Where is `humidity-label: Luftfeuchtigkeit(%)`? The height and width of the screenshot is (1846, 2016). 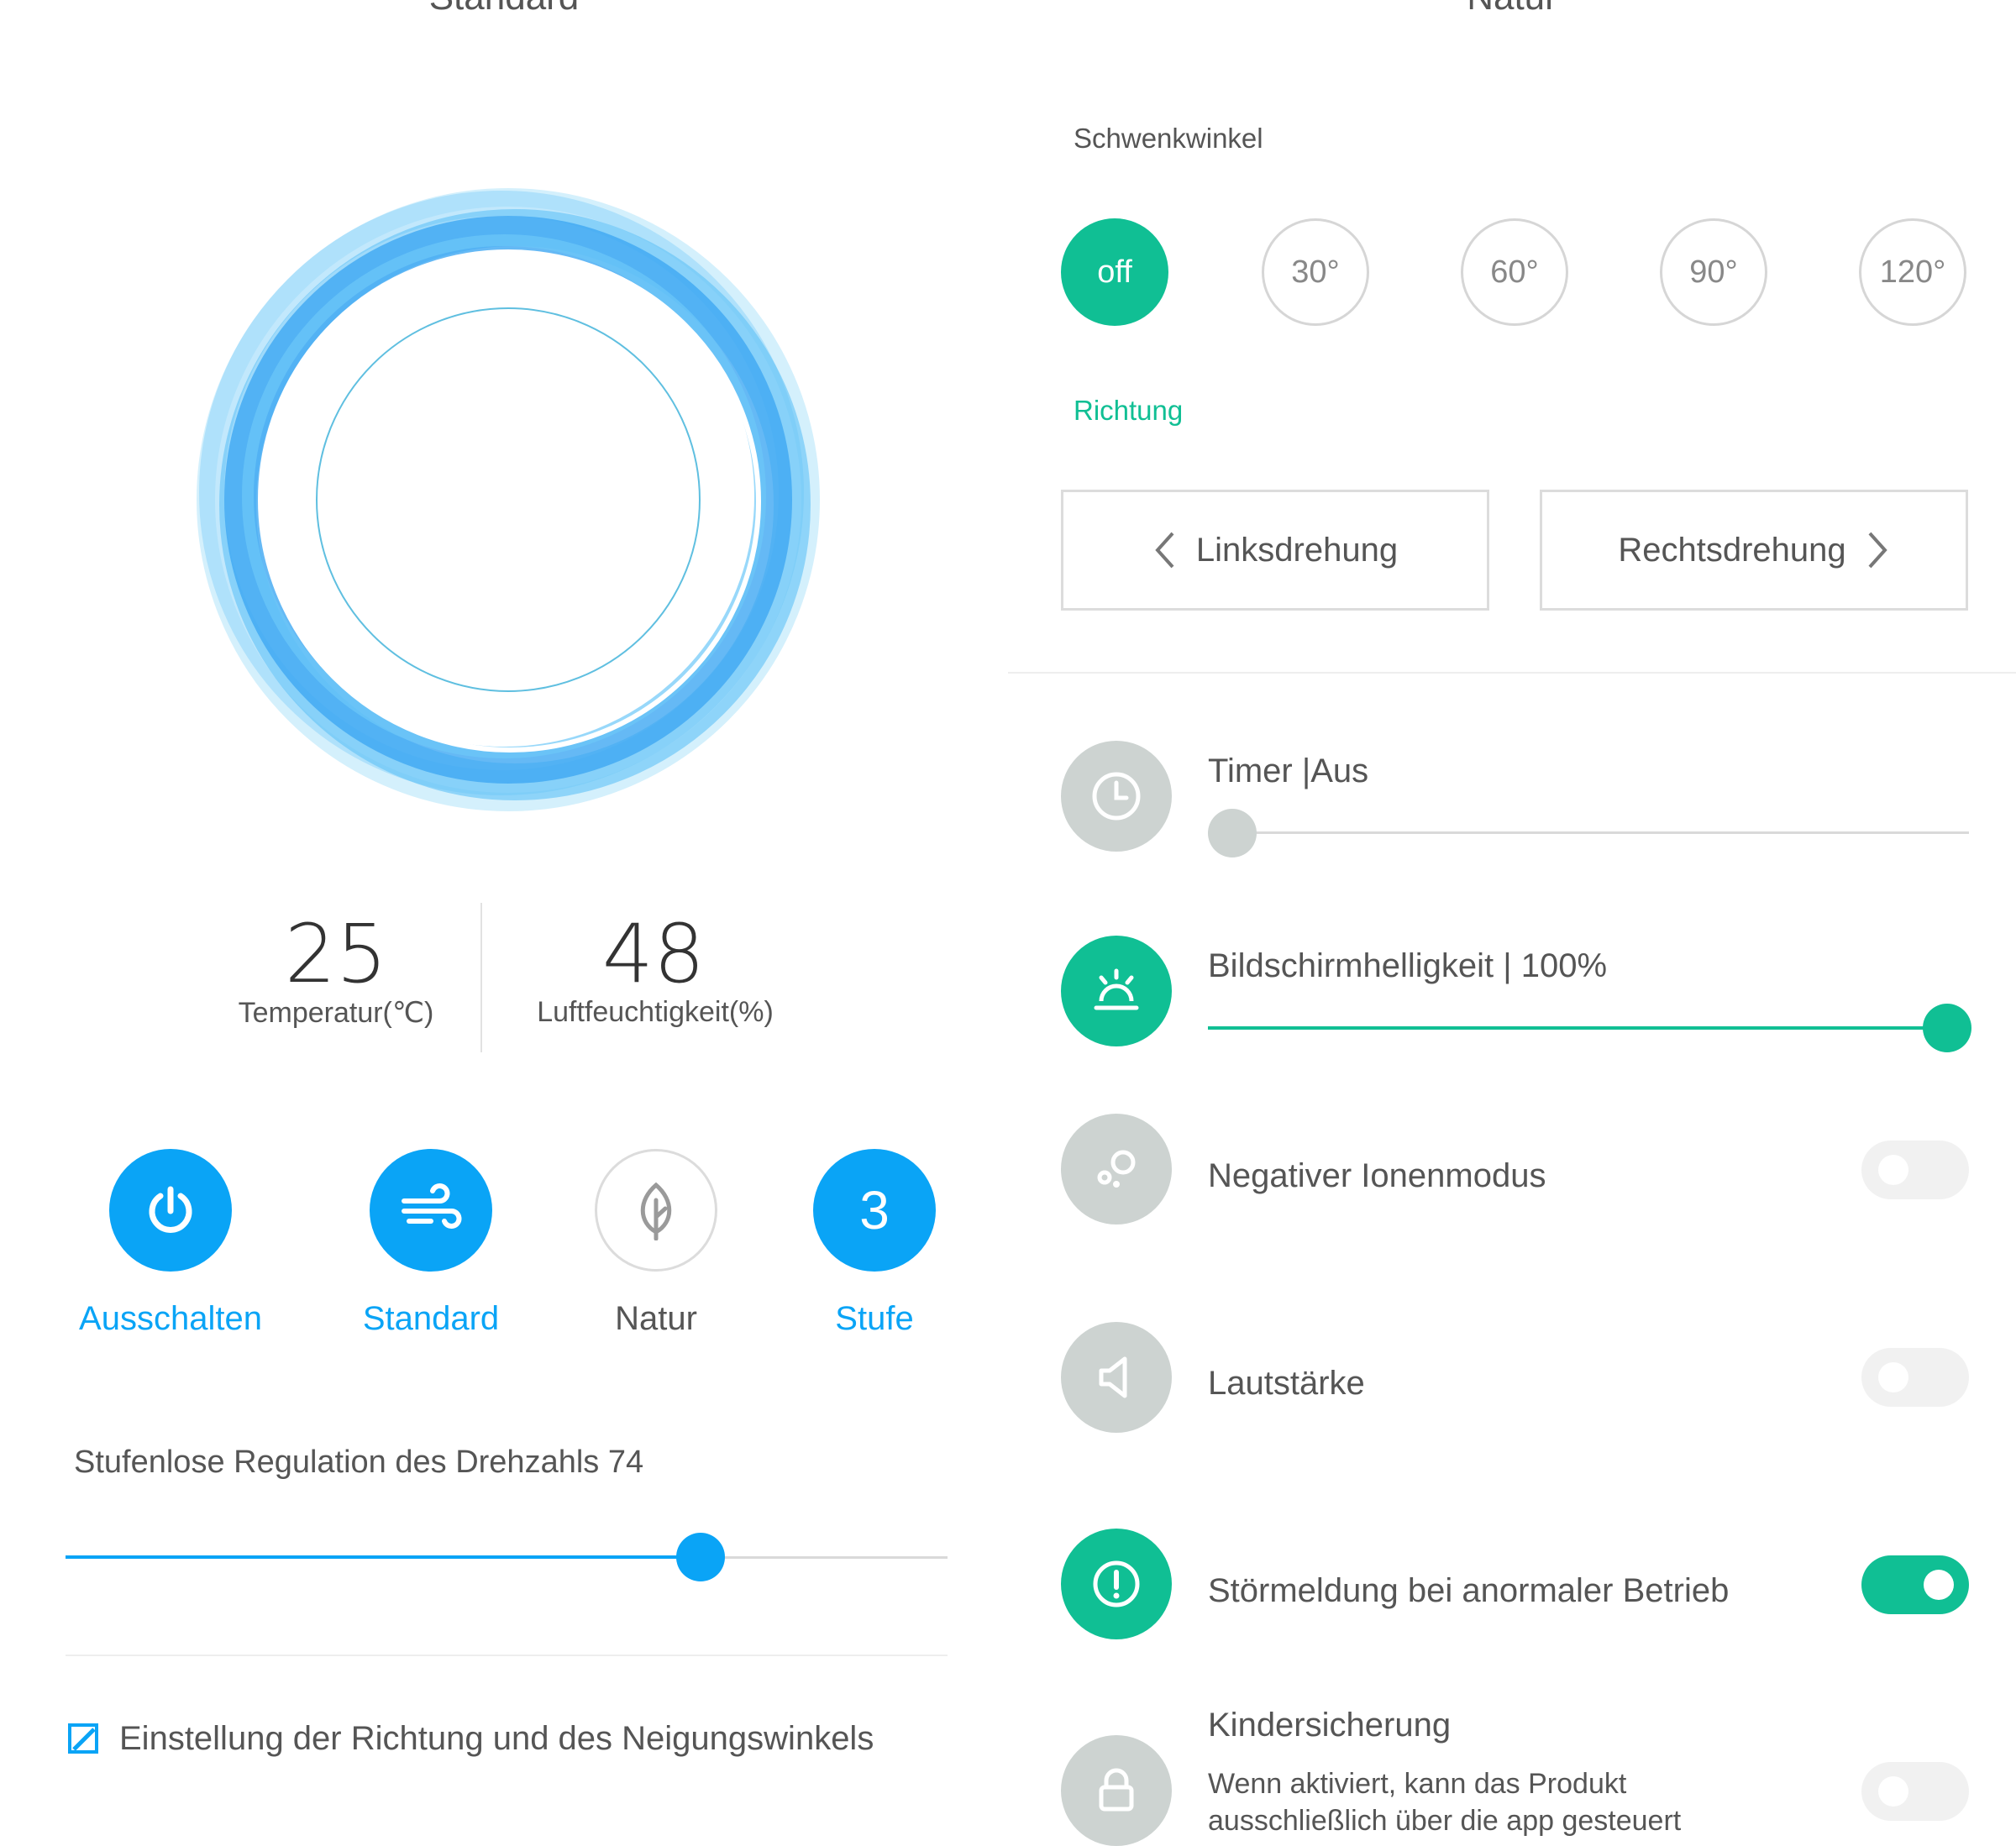 humidity-label: Luftfeuchtigkeit(%) is located at coordinates (655, 1012).